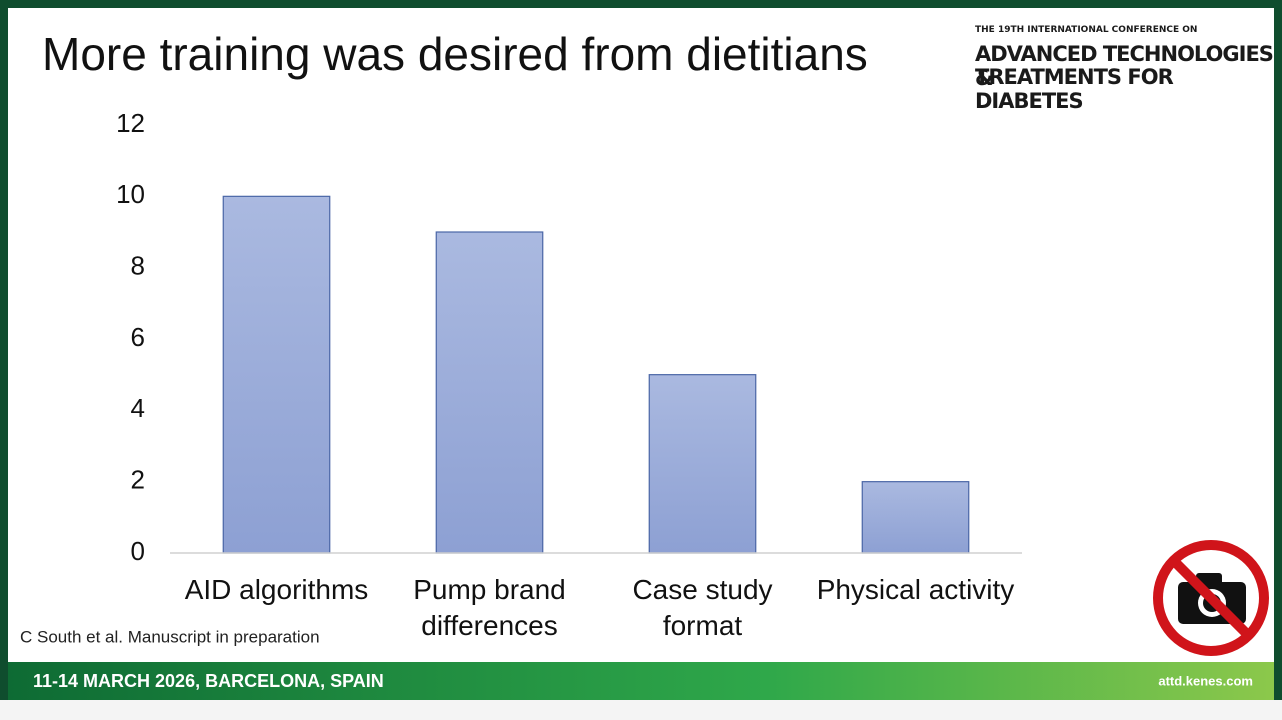 The image size is (1282, 720). I want to click on y-tick-label: 12, so click(130, 123).